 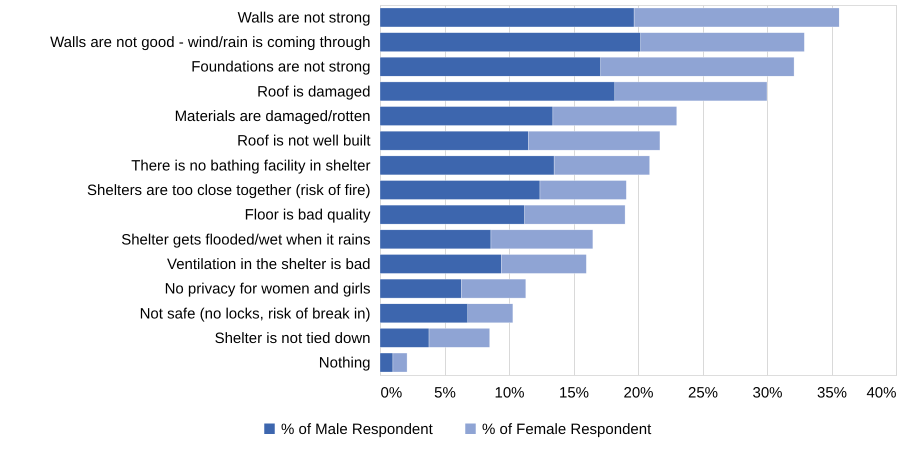 I want to click on y-tick-label: Shelter gets flooded/wet when it rains, so click(x=245, y=239).